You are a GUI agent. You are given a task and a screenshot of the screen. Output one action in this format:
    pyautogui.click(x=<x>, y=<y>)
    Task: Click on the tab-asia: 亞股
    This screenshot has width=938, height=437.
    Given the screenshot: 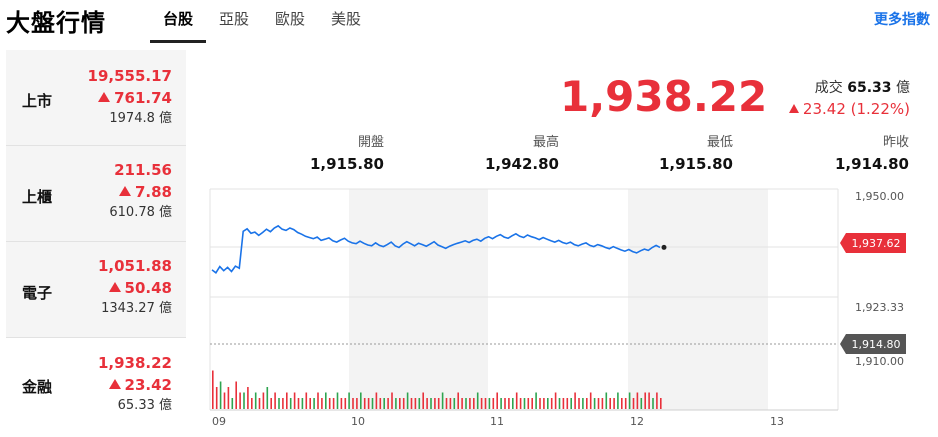 What is the action you would take?
    pyautogui.click(x=234, y=19)
    